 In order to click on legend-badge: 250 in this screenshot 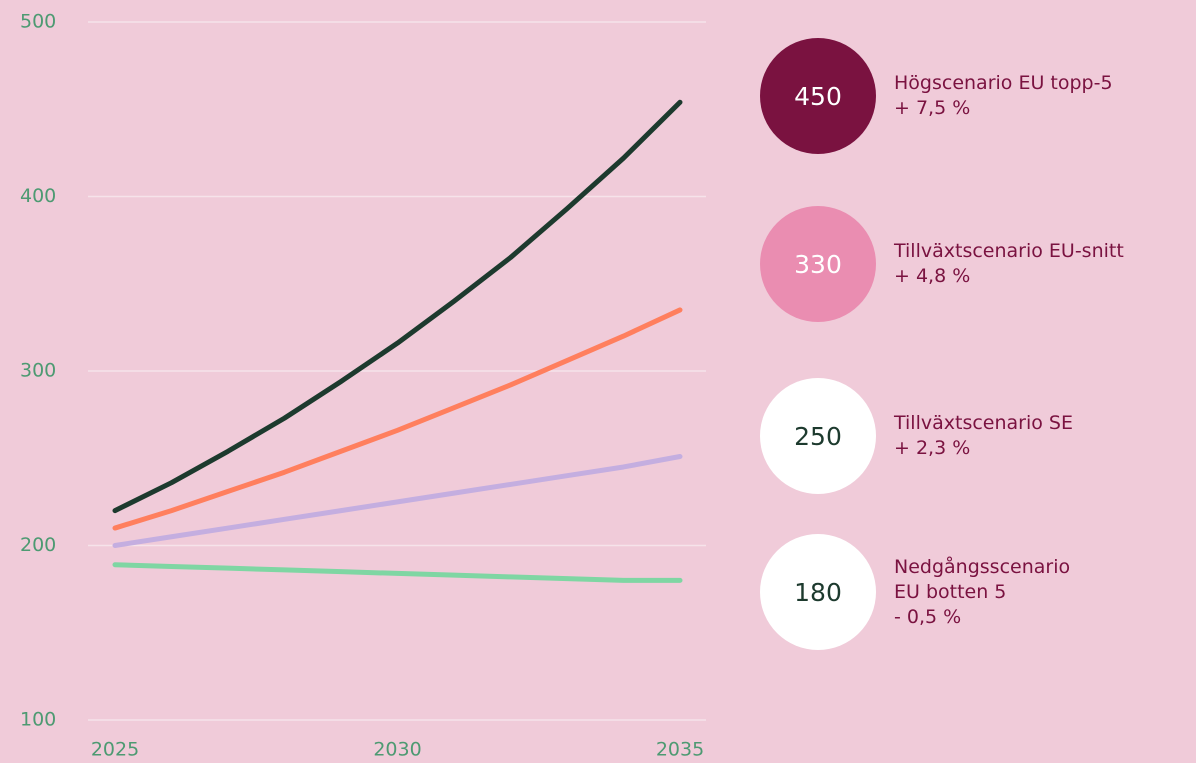, I will do `click(818, 436)`.